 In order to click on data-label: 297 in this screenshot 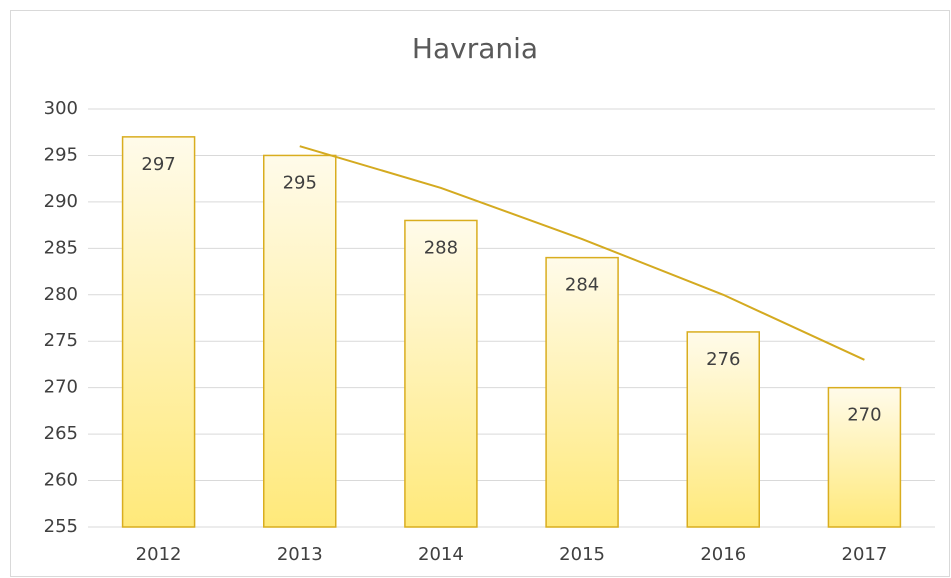, I will do `click(158, 164)`.